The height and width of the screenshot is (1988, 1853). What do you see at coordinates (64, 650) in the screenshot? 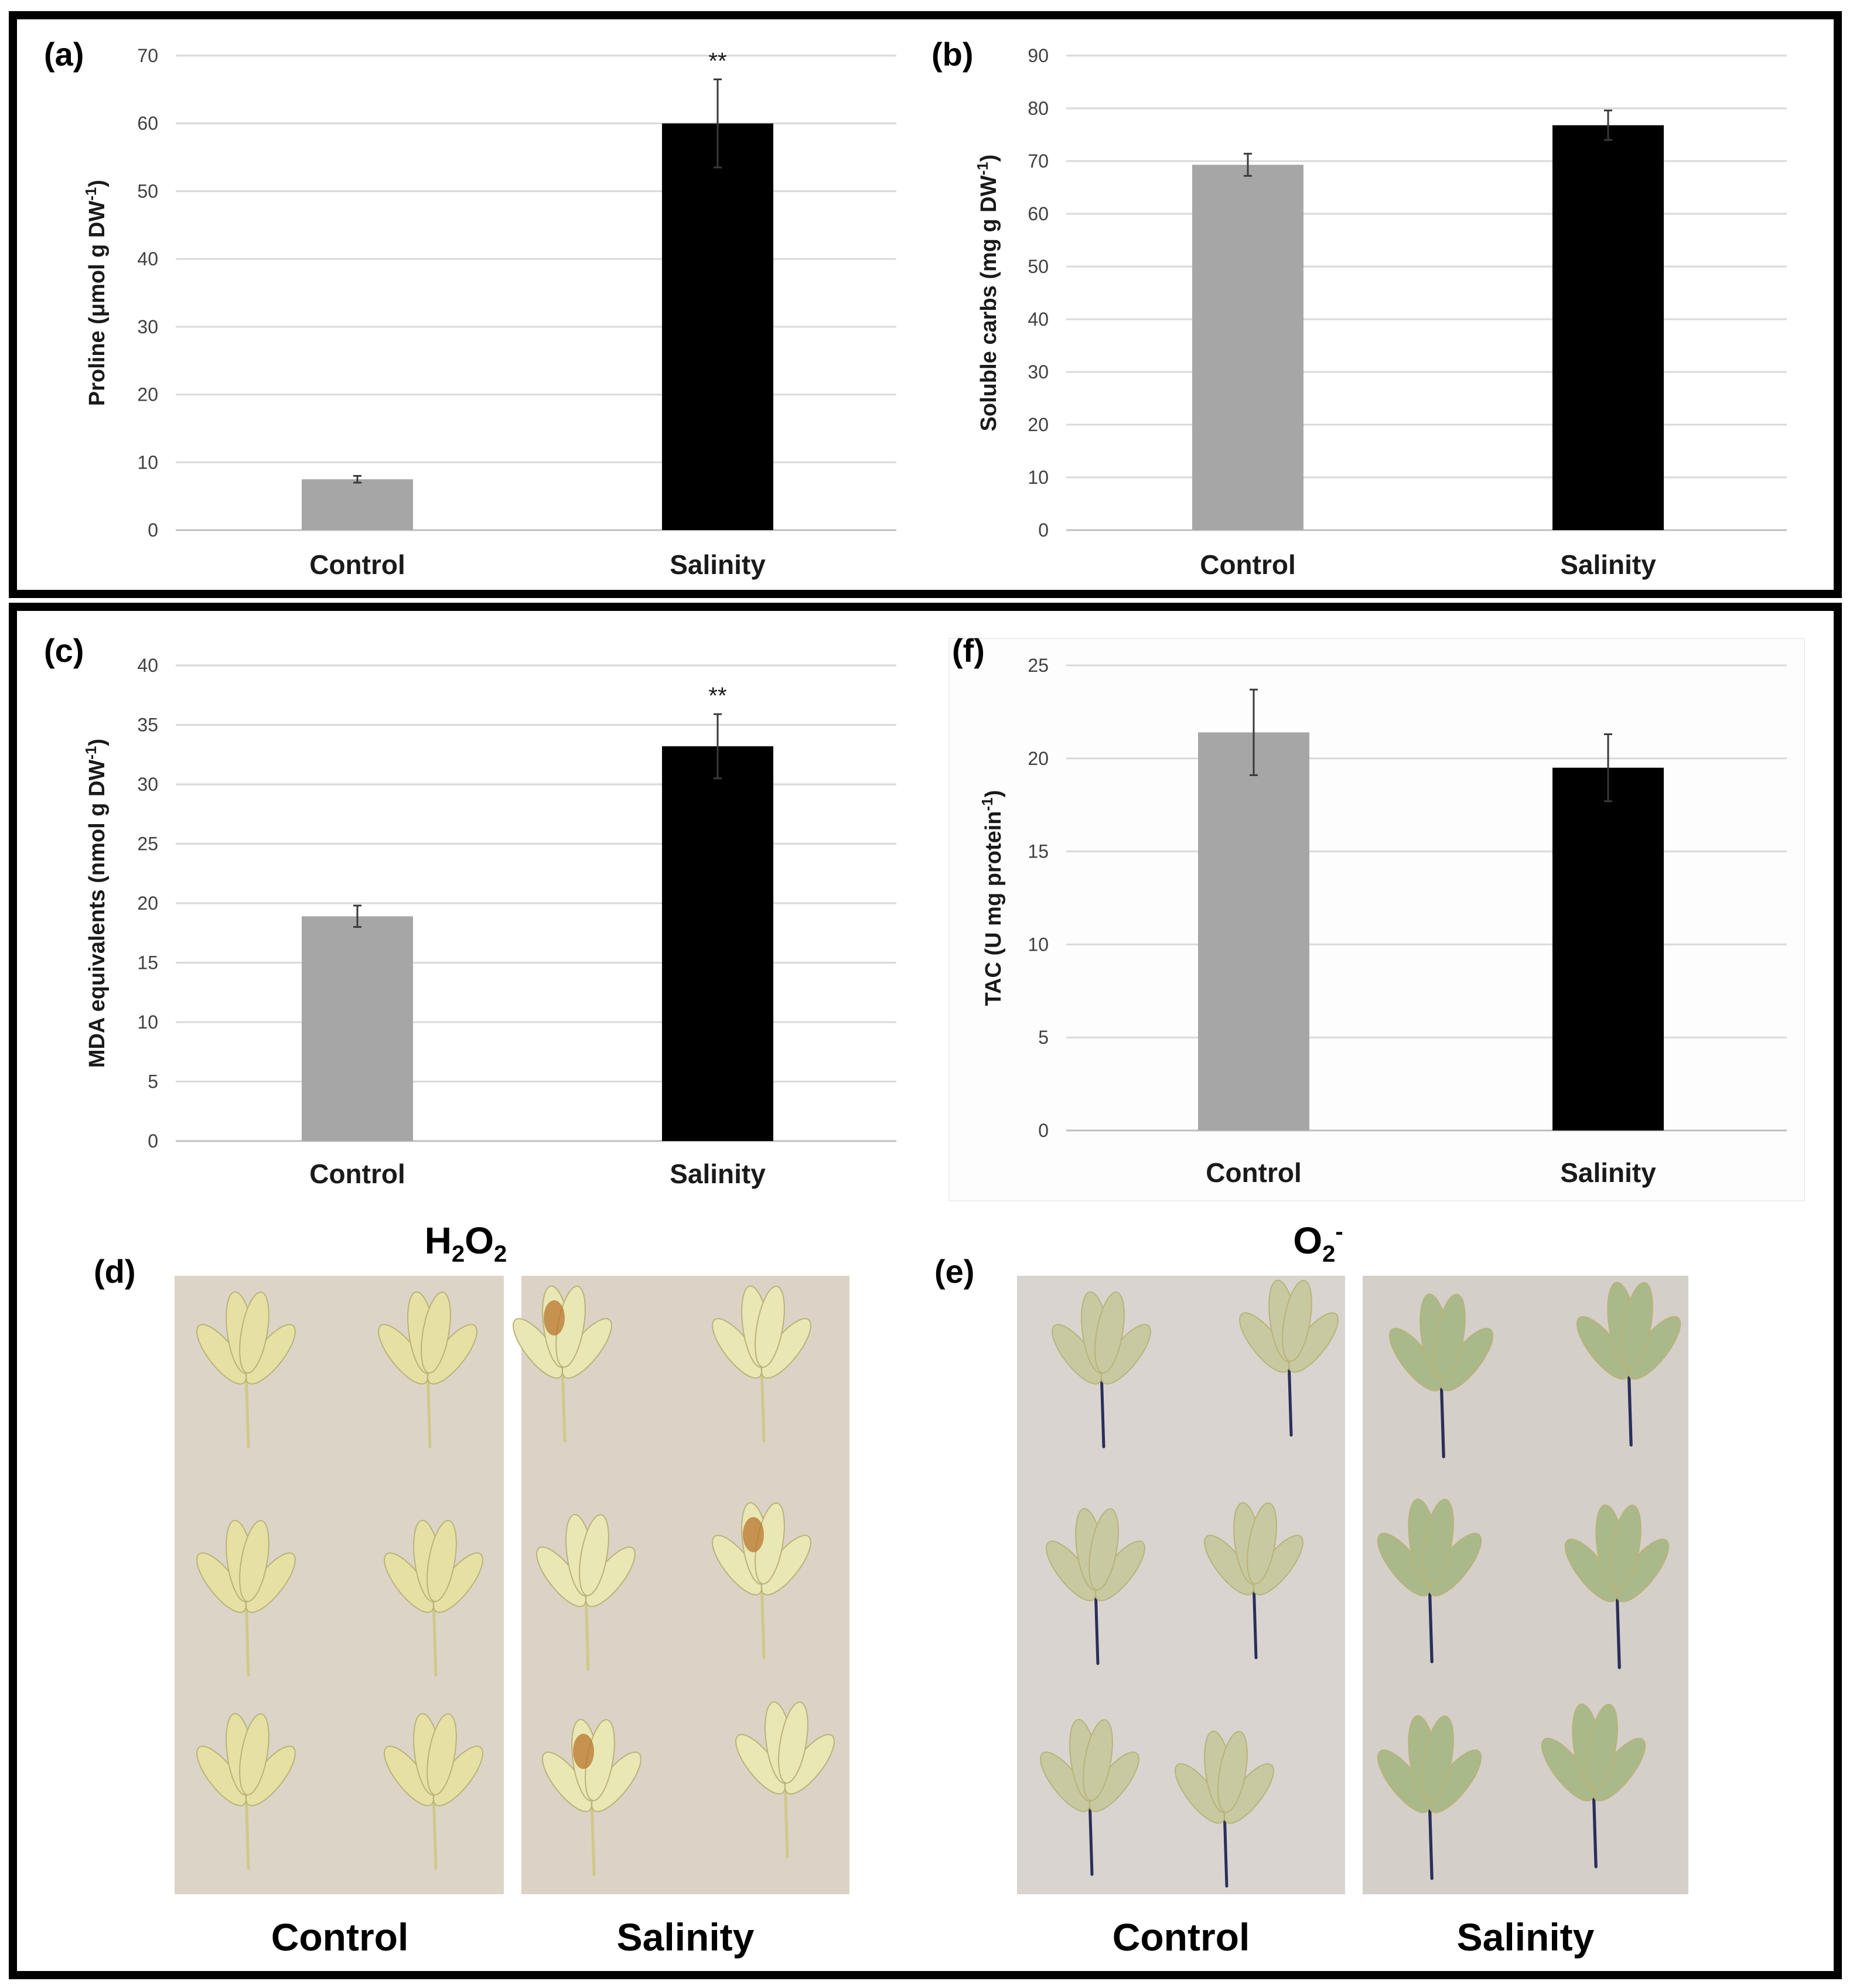
I see `panel-label-c: (c)` at bounding box center [64, 650].